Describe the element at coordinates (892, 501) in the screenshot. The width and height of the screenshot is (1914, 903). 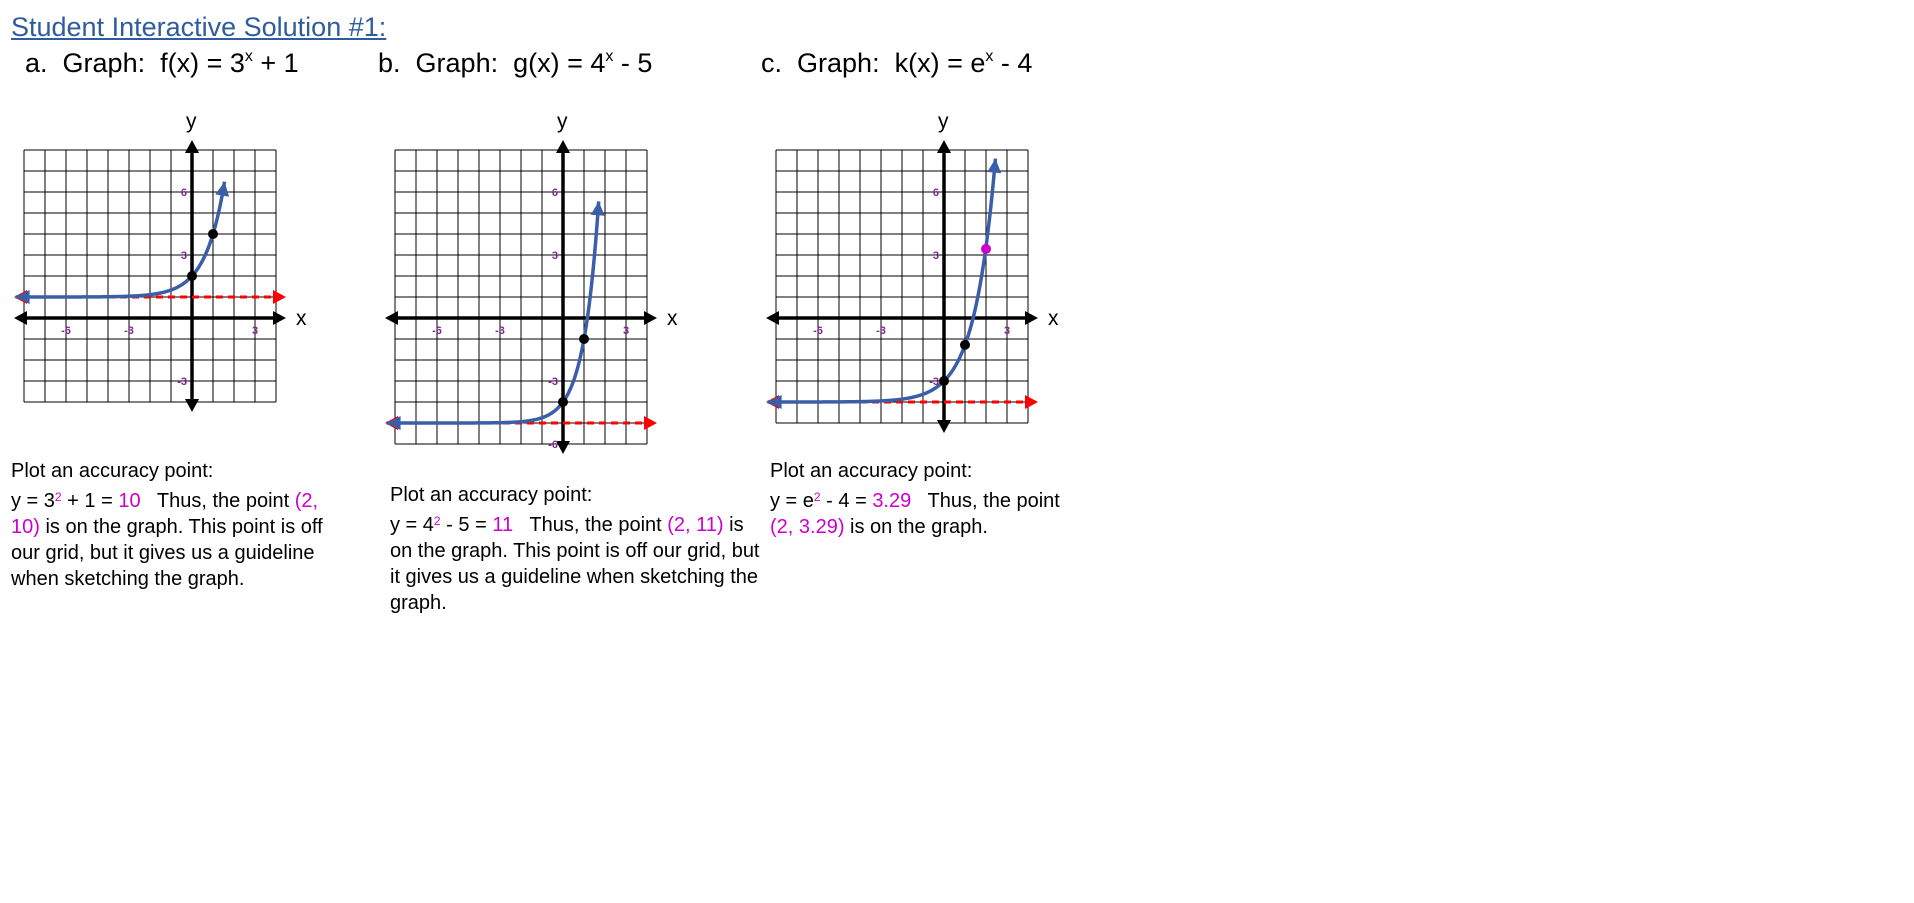
I see `computed-value: 3.29` at that location.